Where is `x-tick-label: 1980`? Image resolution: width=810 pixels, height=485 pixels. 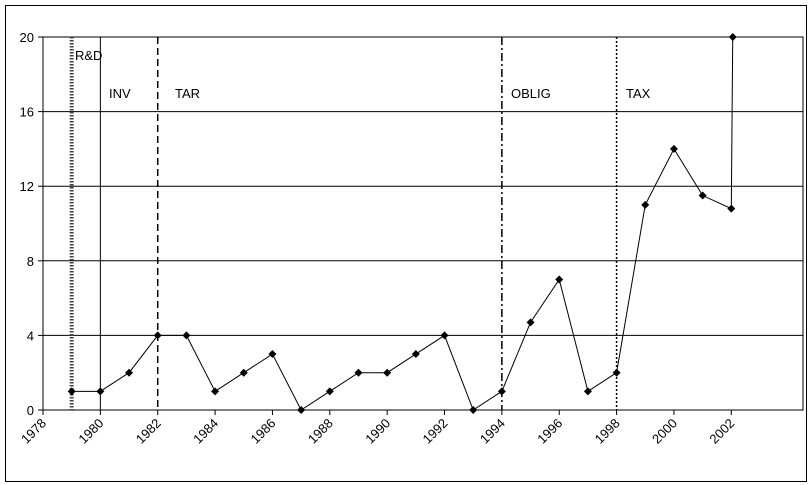 x-tick-label: 1980 is located at coordinates (90, 431).